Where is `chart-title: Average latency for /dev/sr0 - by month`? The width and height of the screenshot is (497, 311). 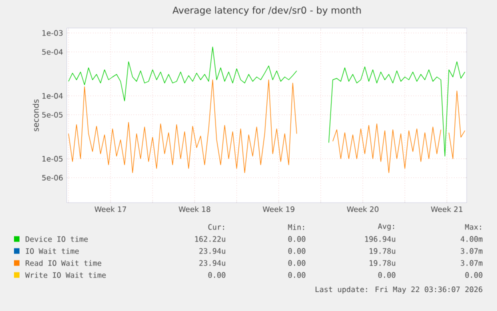 chart-title: Average latency for /dev/sr0 - by month is located at coordinates (266, 11).